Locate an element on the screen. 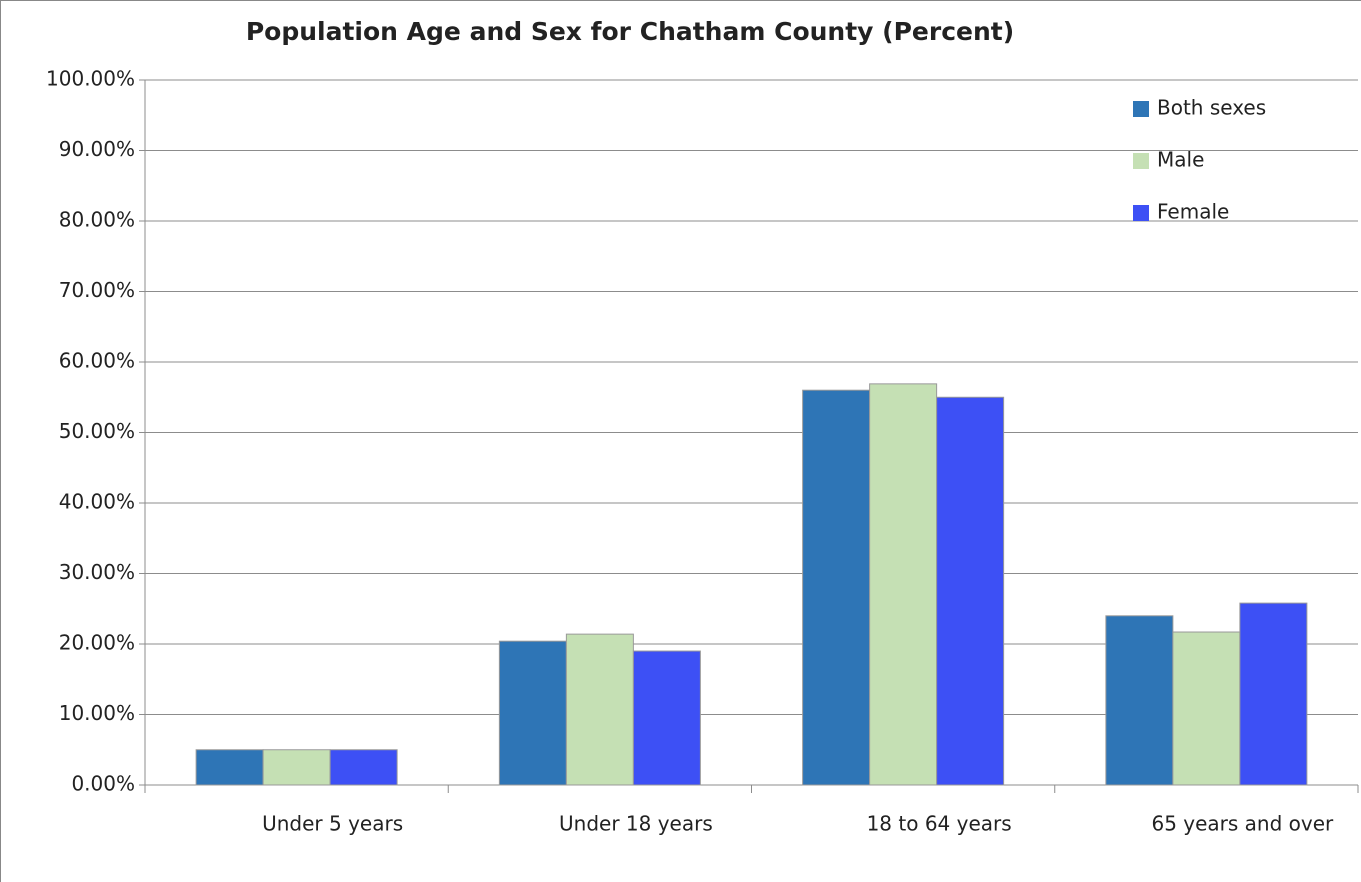 This screenshot has width=1361, height=882. y-tick-label: 10.00% is located at coordinates (97, 713).